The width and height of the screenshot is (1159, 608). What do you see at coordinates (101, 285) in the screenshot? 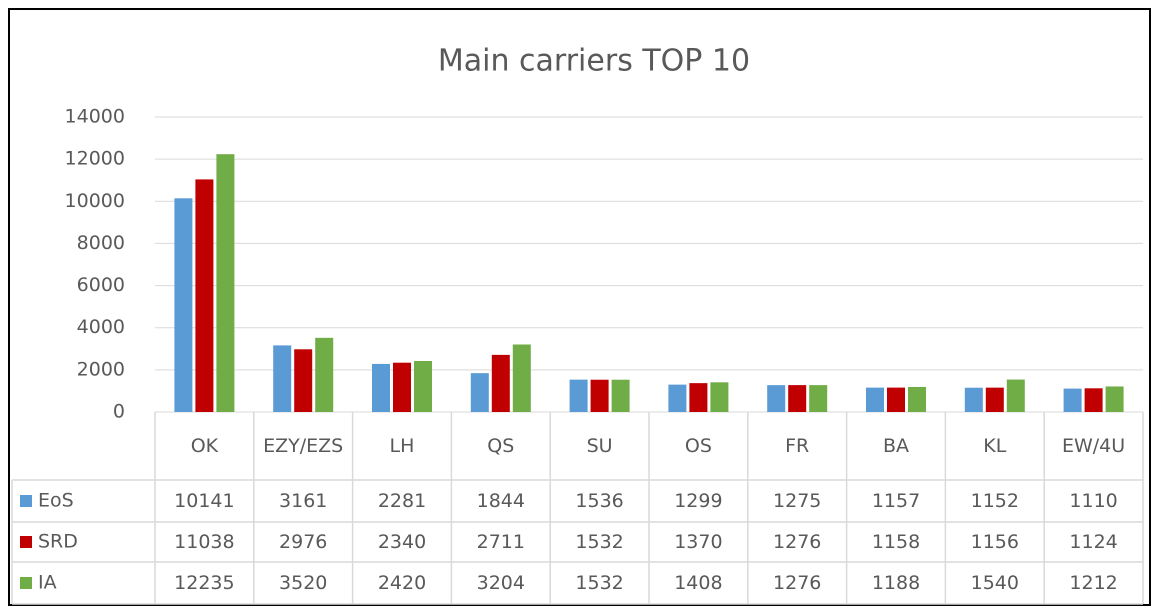
I see `y-tick-label: 6000` at bounding box center [101, 285].